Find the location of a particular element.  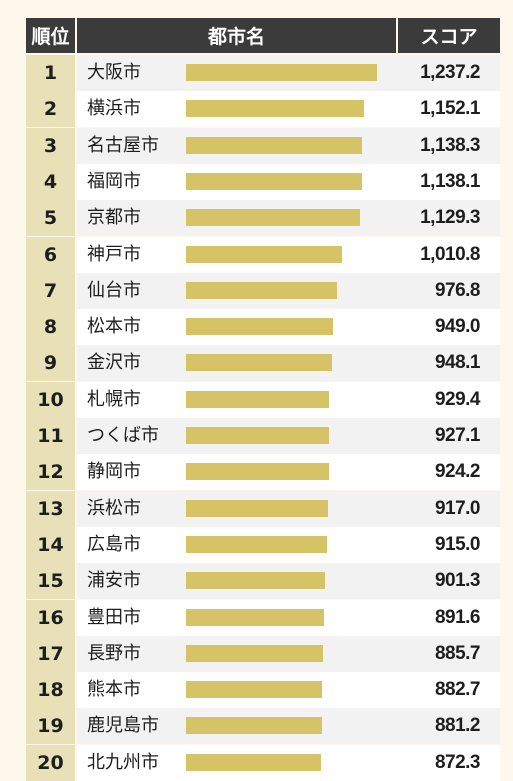

table-row: 10 札幌市 929.4 is located at coordinates (263, 399).